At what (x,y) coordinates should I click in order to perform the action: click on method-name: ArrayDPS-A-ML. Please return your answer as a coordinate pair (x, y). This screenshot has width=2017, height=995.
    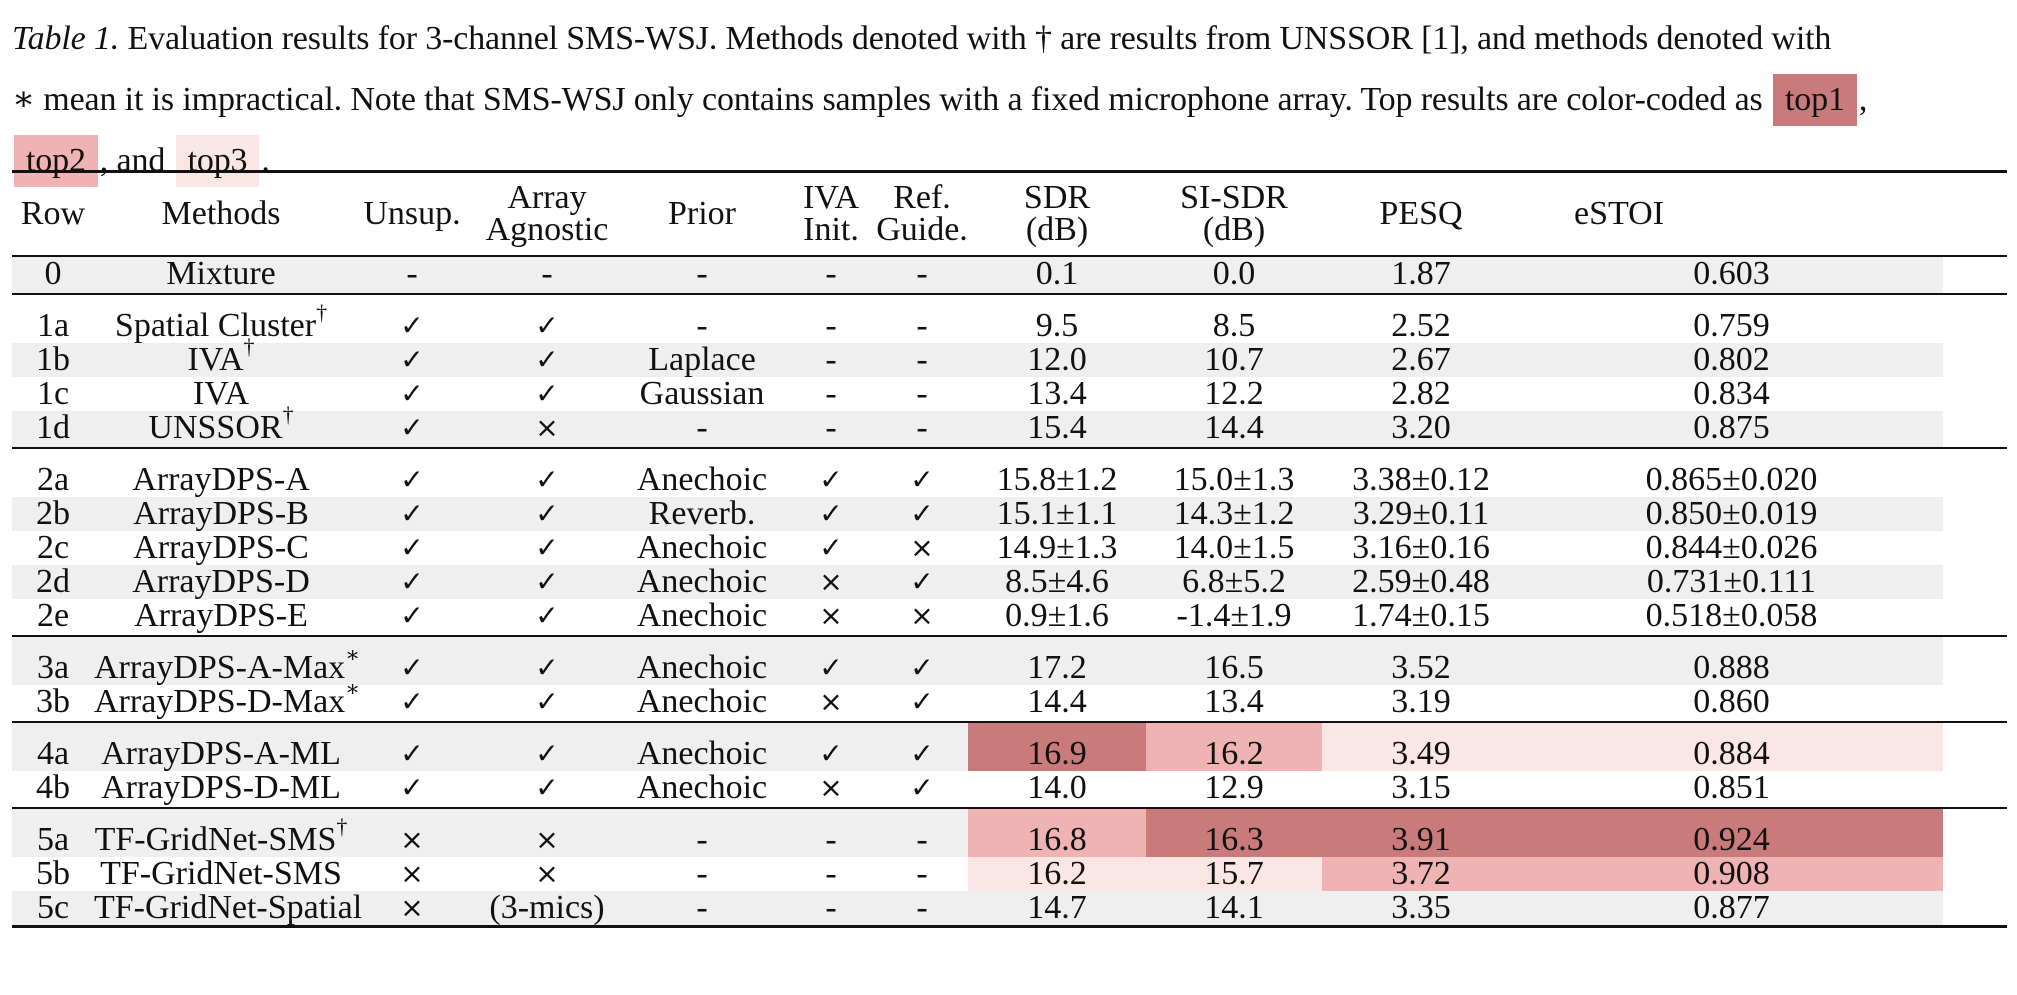
    Looking at the image, I should click on (221, 753).